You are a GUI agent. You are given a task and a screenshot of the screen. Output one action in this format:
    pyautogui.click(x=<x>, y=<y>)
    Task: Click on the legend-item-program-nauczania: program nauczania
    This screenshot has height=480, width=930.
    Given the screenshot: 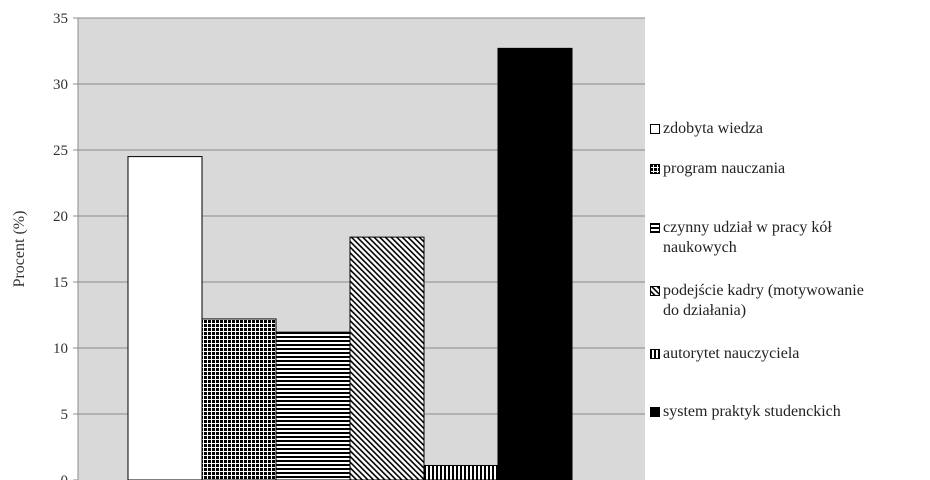 What is the action you would take?
    pyautogui.click(x=787, y=169)
    